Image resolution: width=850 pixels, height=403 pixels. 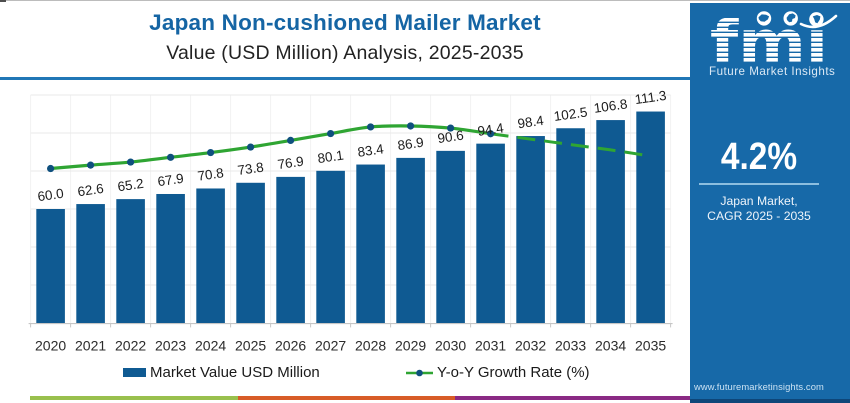 I want to click on legend-line-swatch, so click(x=419, y=372).